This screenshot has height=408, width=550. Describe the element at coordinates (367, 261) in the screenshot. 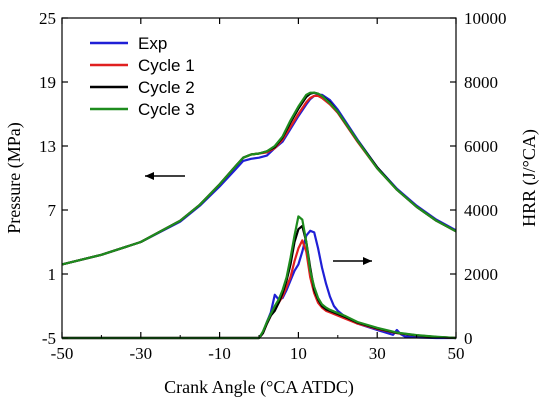

I see `right-arrow-head` at that location.